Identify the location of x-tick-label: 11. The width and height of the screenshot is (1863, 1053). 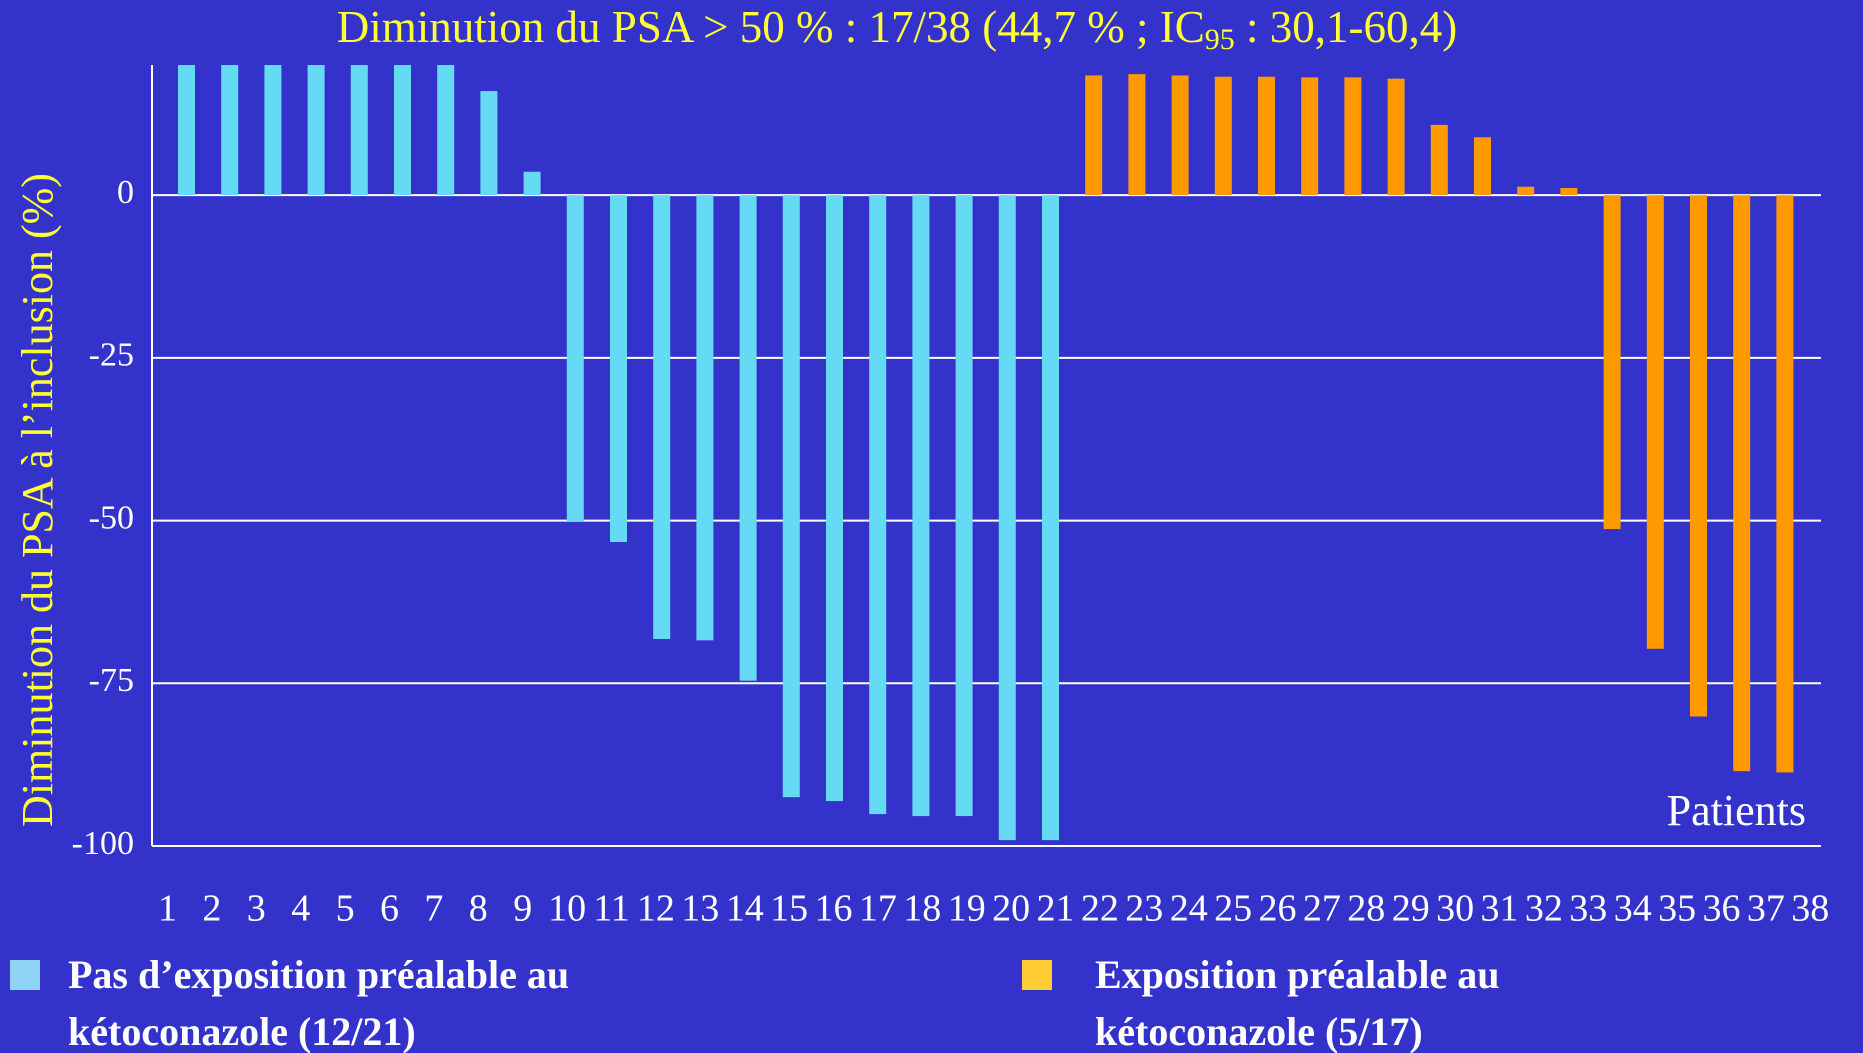
(611, 909).